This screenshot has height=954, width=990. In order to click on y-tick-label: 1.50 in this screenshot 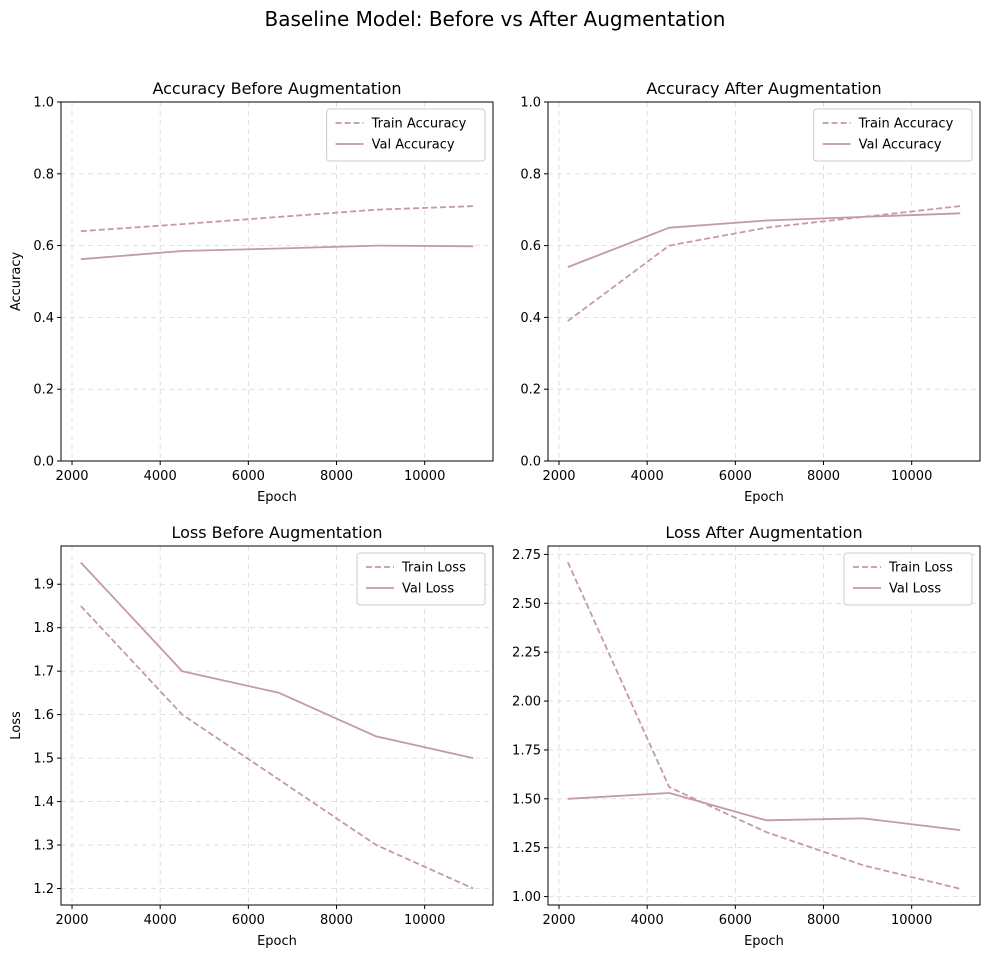, I will do `click(526, 799)`.